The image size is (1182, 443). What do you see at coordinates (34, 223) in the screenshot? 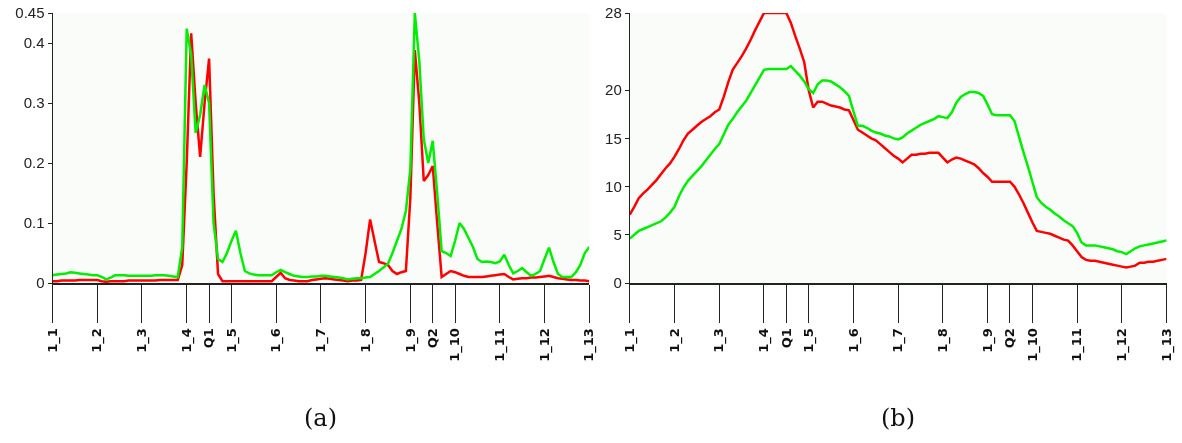
I see `y-tick-label: 0.1` at bounding box center [34, 223].